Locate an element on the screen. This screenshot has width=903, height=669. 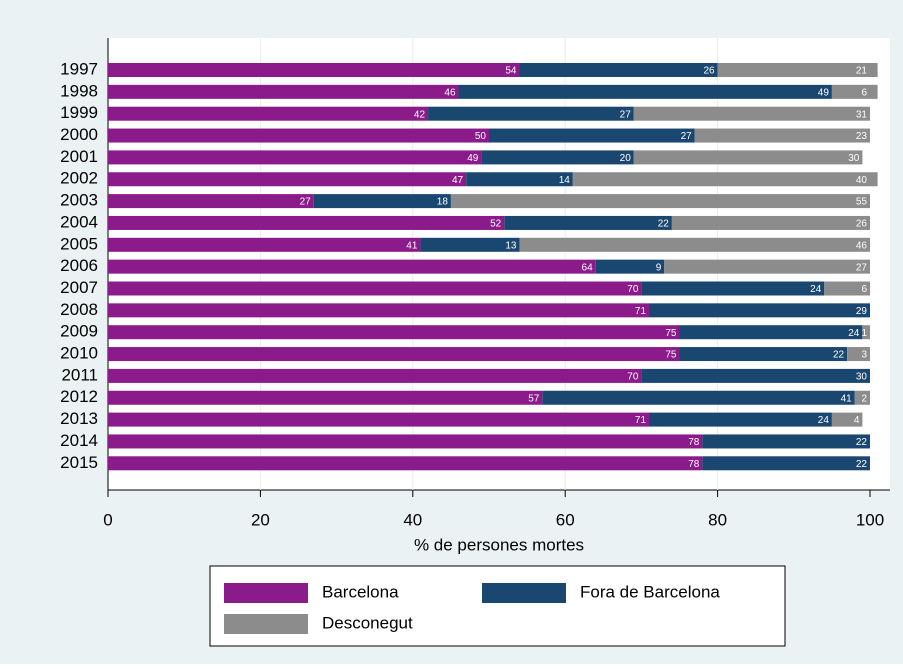
y-tick-label: 2004 is located at coordinates (79, 221).